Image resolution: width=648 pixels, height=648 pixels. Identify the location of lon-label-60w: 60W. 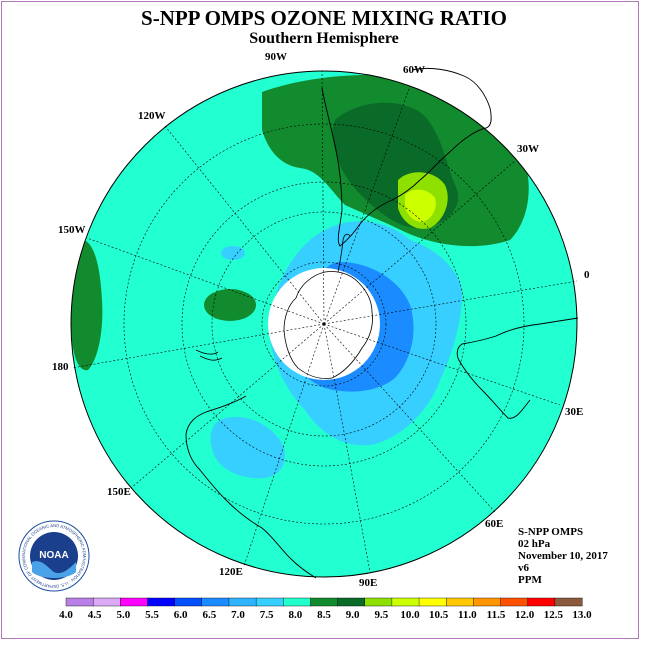
(414, 70).